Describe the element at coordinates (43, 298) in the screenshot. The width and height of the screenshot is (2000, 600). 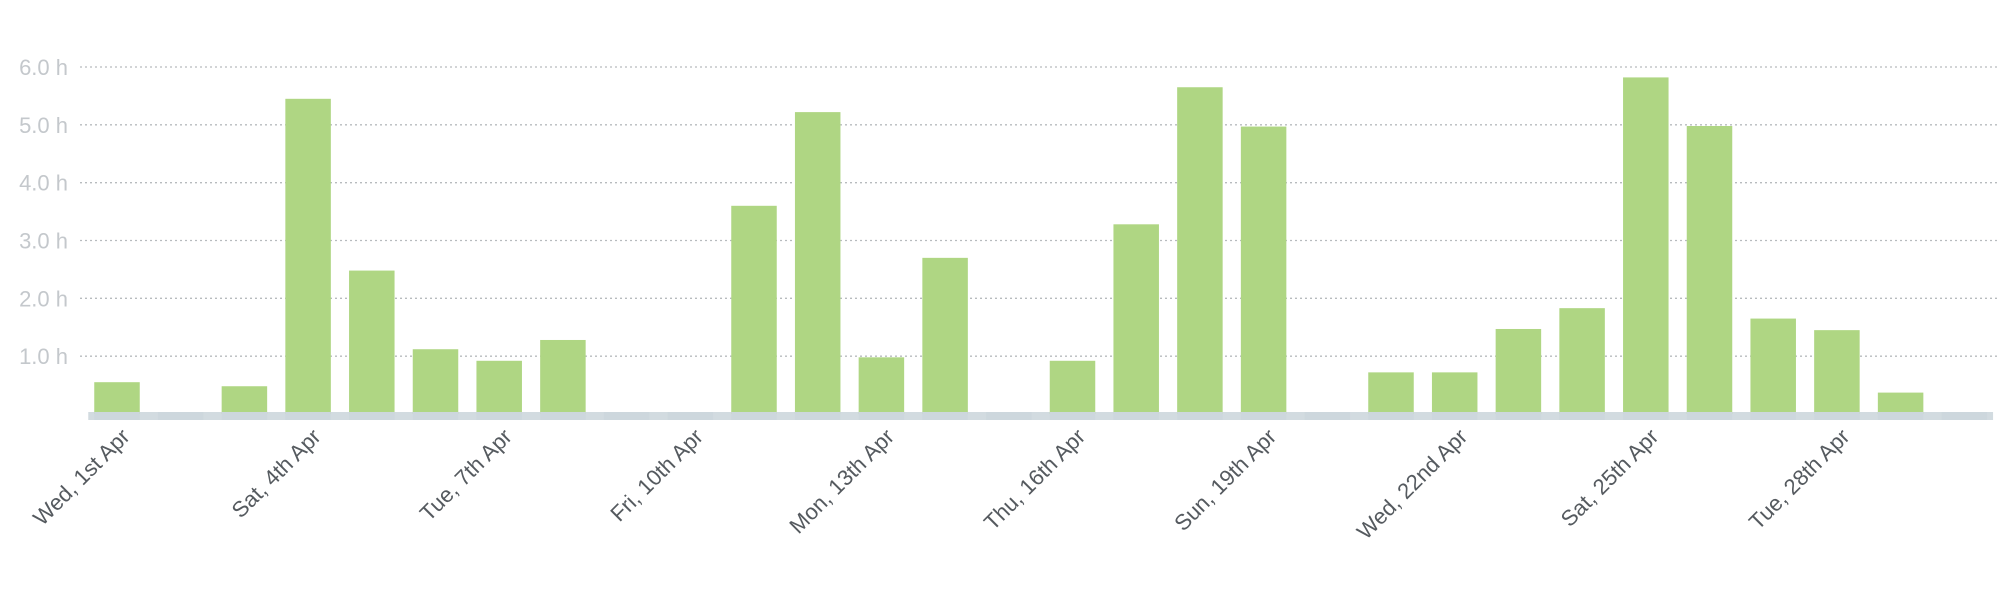
I see `y-tick-label: 2.0 h` at that location.